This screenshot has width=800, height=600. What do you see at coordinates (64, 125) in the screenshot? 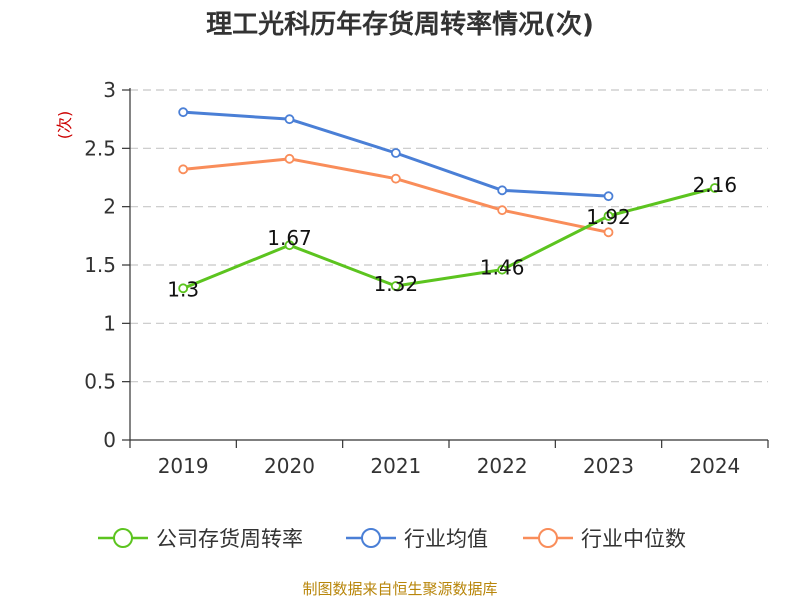
I see `y-axis-label: (次)` at bounding box center [64, 125].